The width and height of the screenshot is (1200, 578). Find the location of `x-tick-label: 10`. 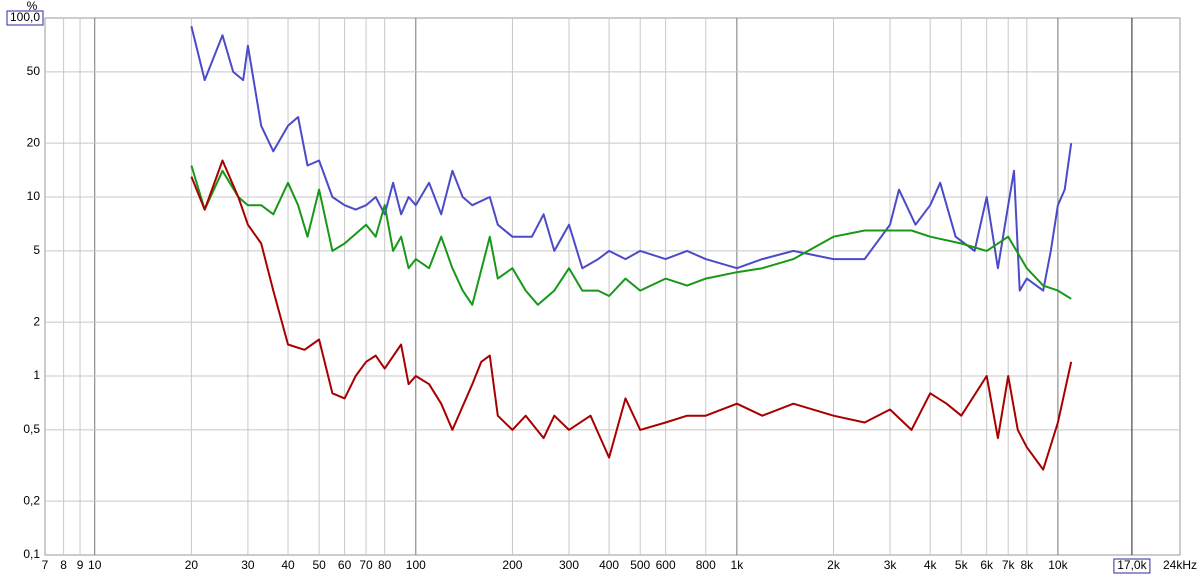

x-tick-label: 10 is located at coordinates (95, 565).